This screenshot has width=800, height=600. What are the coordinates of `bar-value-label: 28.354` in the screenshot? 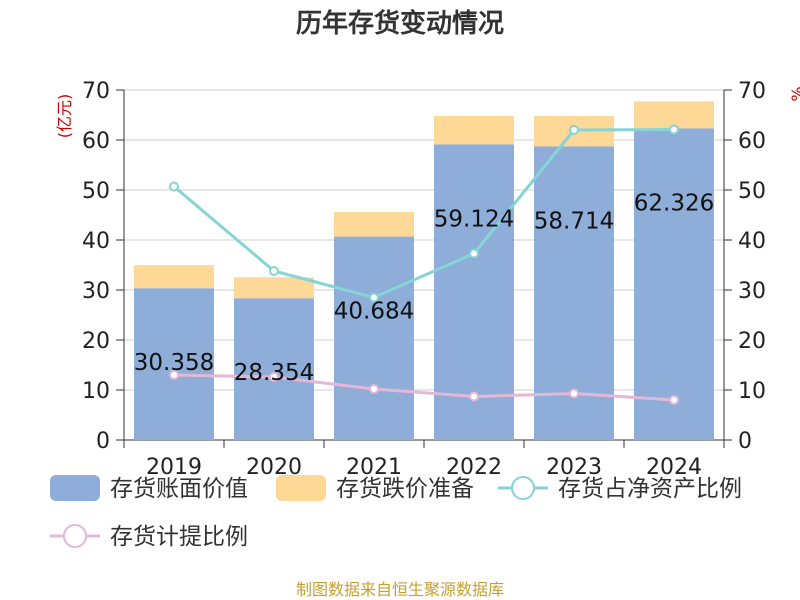 It's located at (274, 373).